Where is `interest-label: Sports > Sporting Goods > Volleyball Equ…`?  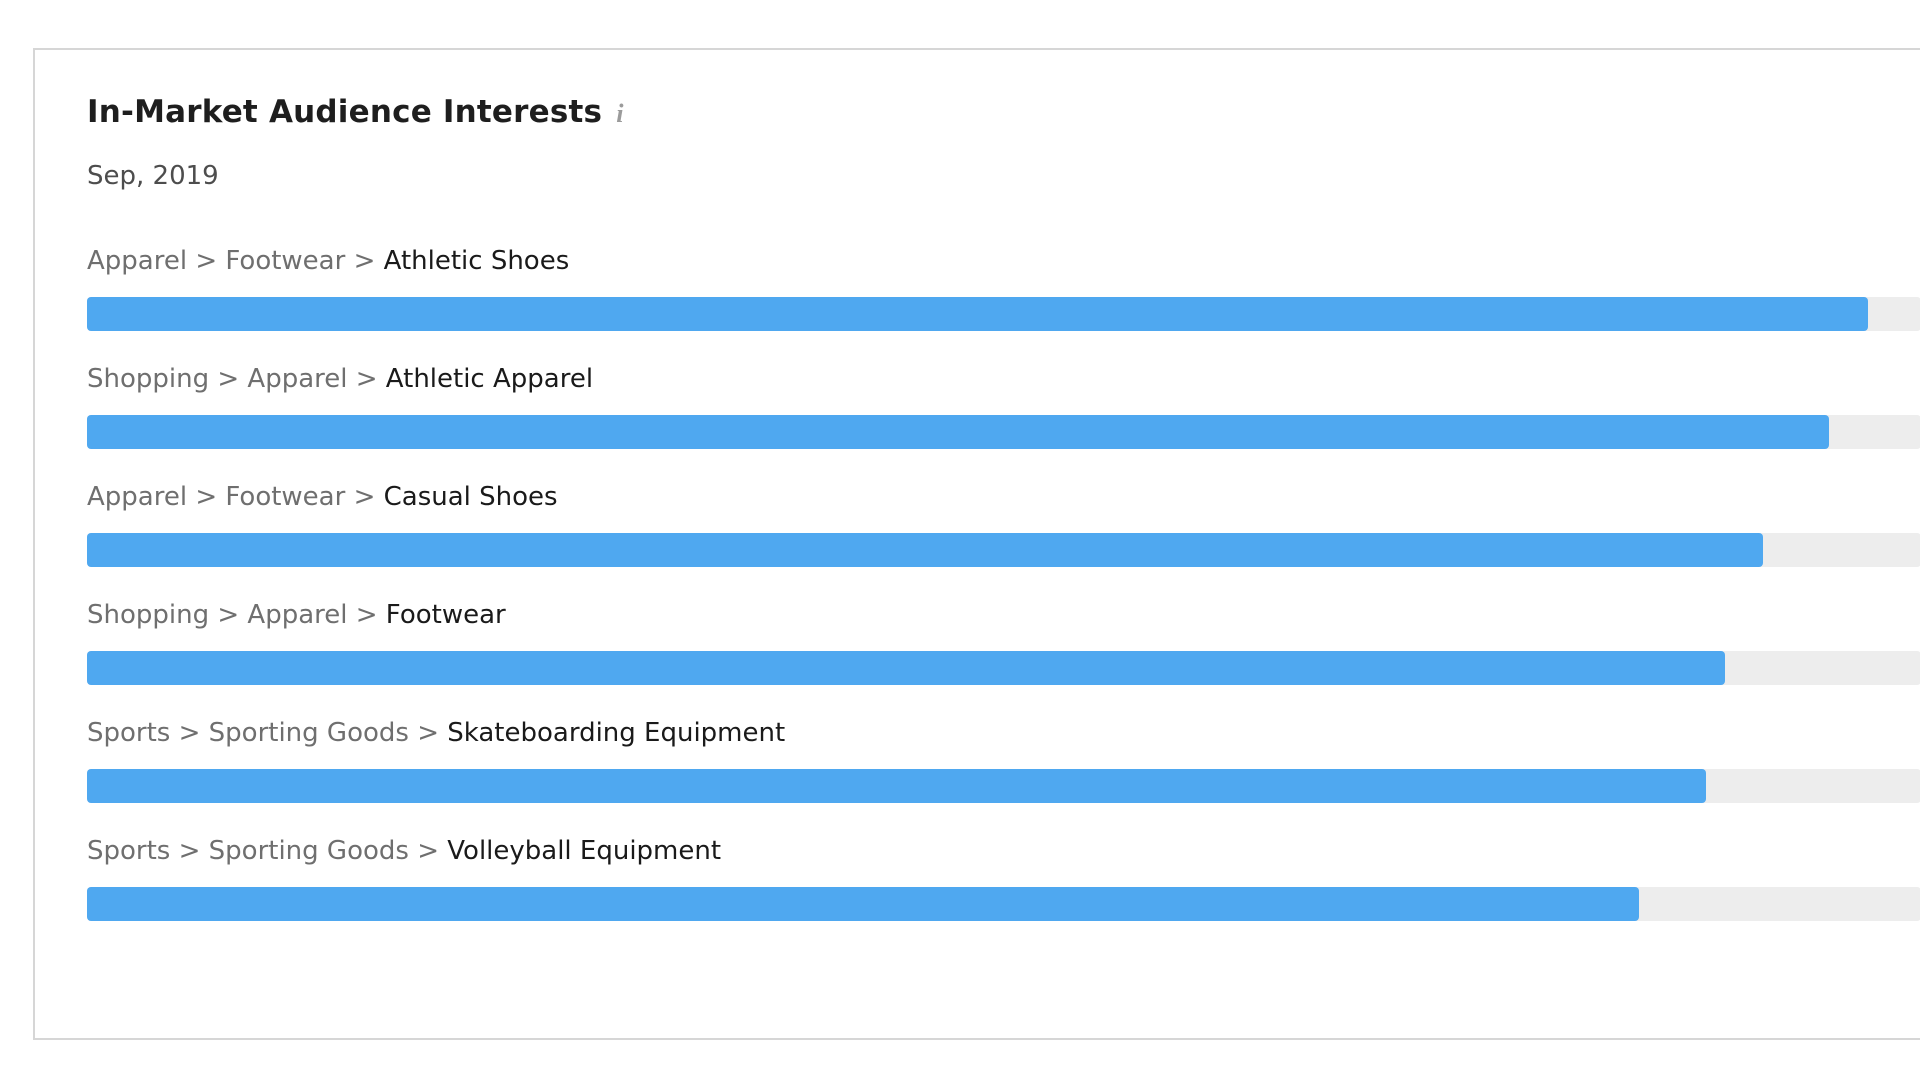
interest-label: Sports > Sporting Goods > Volleyball Equ… is located at coordinates (1003, 851).